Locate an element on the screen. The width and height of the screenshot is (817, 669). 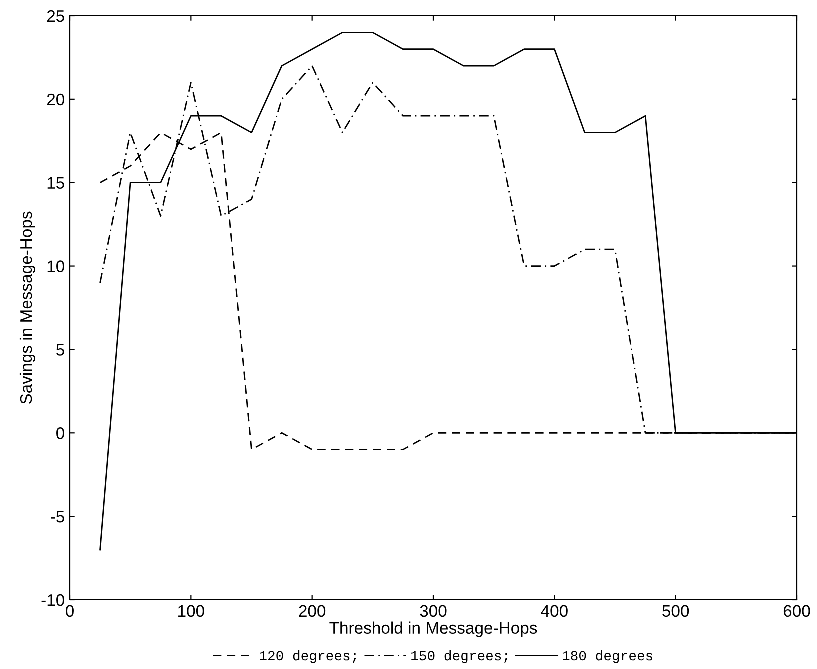
y-tick-label: 10 is located at coordinates (56, 266).